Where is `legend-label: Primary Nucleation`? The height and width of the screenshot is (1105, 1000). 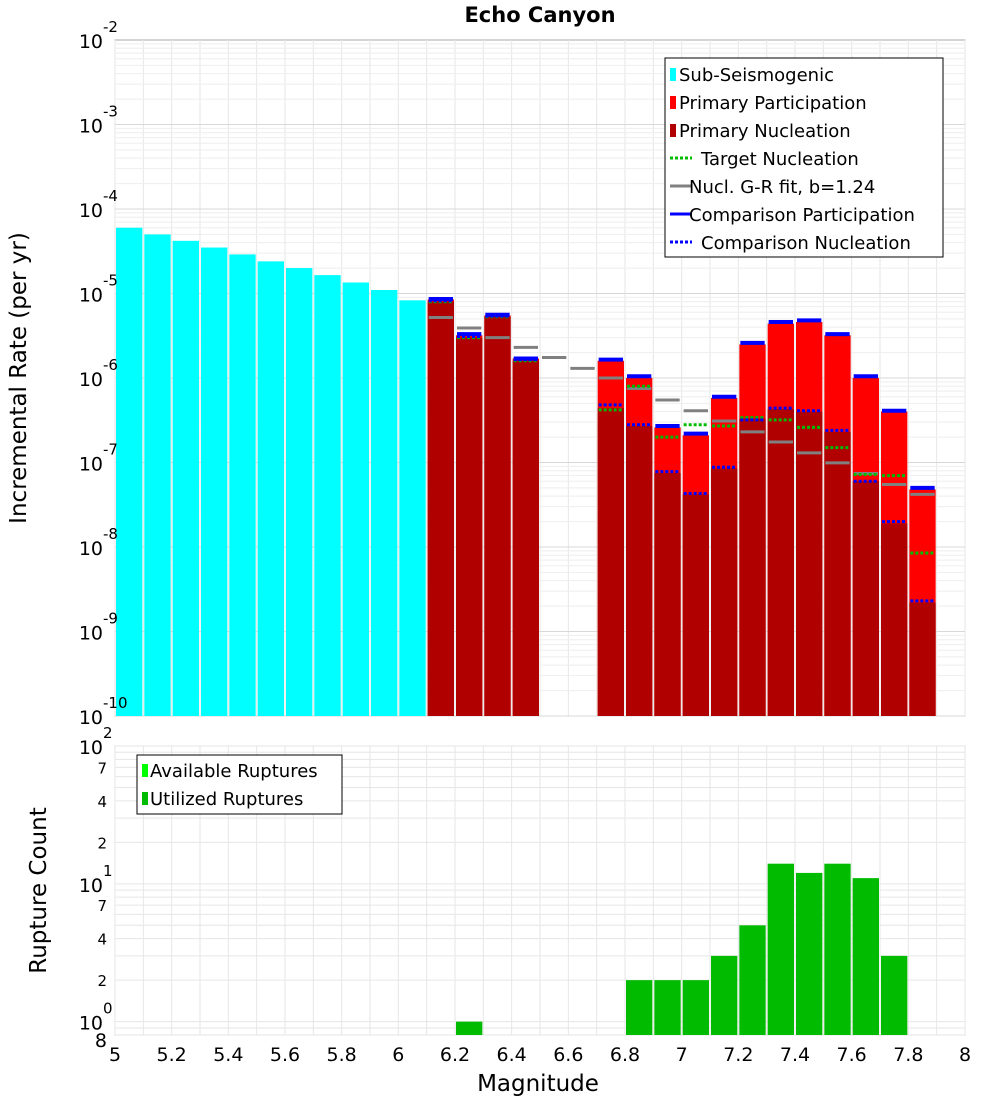
legend-label: Primary Nucleation is located at coordinates (765, 131).